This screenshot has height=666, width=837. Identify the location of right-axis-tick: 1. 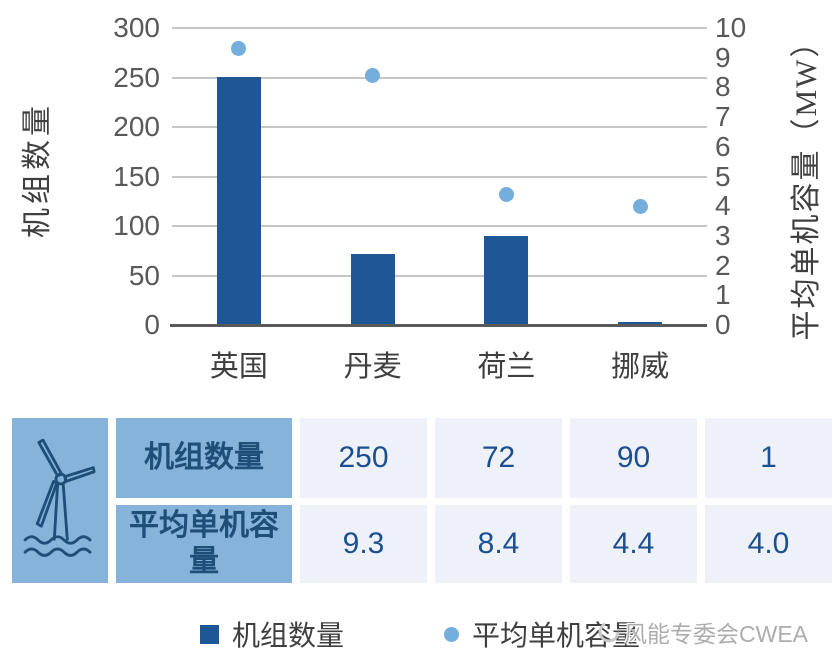
(723, 295).